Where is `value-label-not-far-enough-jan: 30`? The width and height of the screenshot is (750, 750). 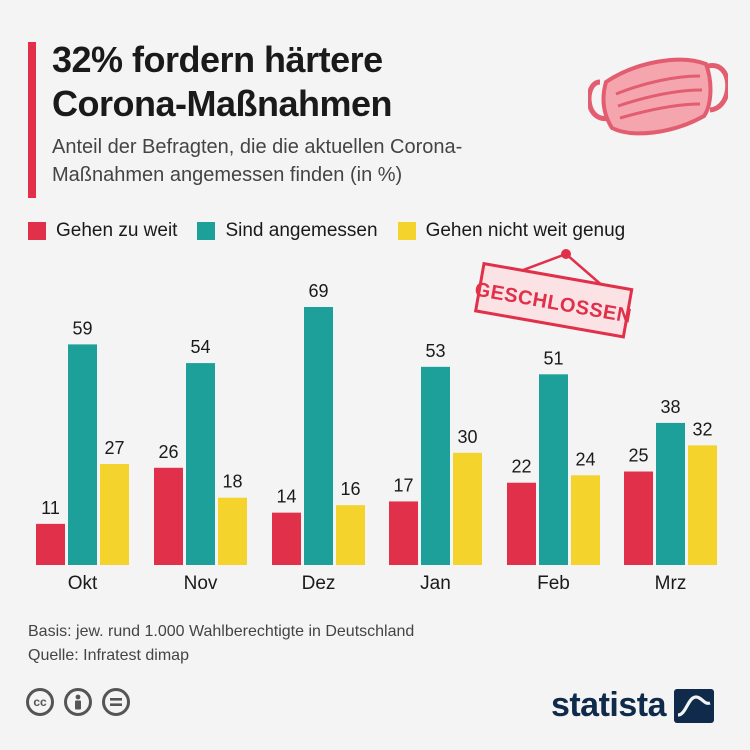
value-label-not-far-enough-jan: 30 is located at coordinates (467, 437).